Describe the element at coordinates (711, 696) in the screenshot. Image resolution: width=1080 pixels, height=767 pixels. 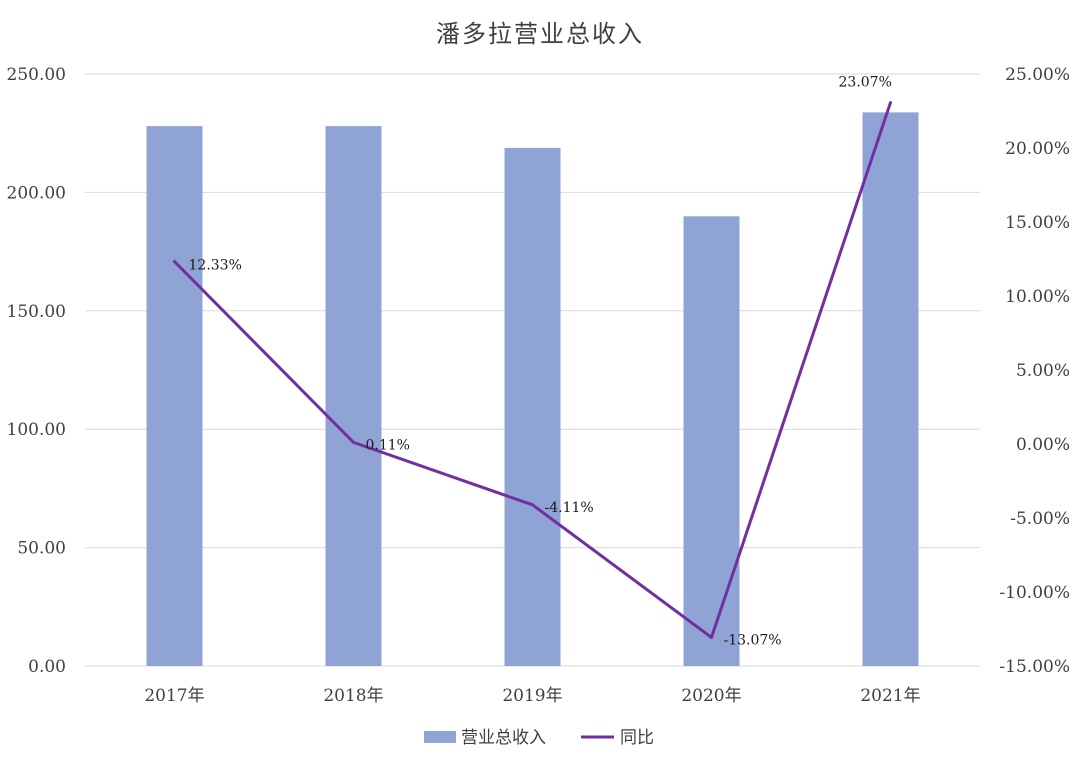
I see `category-label: 2020年` at that location.